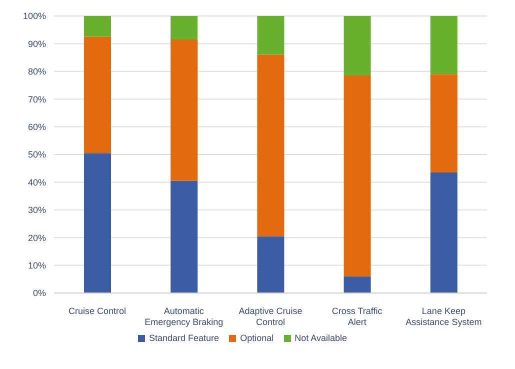  I want to click on y-tick-label: 80%, so click(37, 71).